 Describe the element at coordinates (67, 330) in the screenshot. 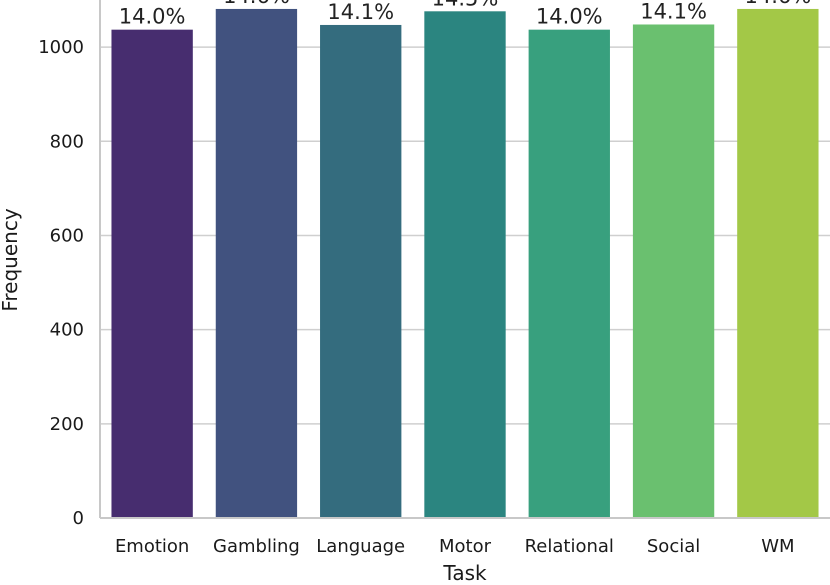

I see `y-tick-label: 400` at that location.